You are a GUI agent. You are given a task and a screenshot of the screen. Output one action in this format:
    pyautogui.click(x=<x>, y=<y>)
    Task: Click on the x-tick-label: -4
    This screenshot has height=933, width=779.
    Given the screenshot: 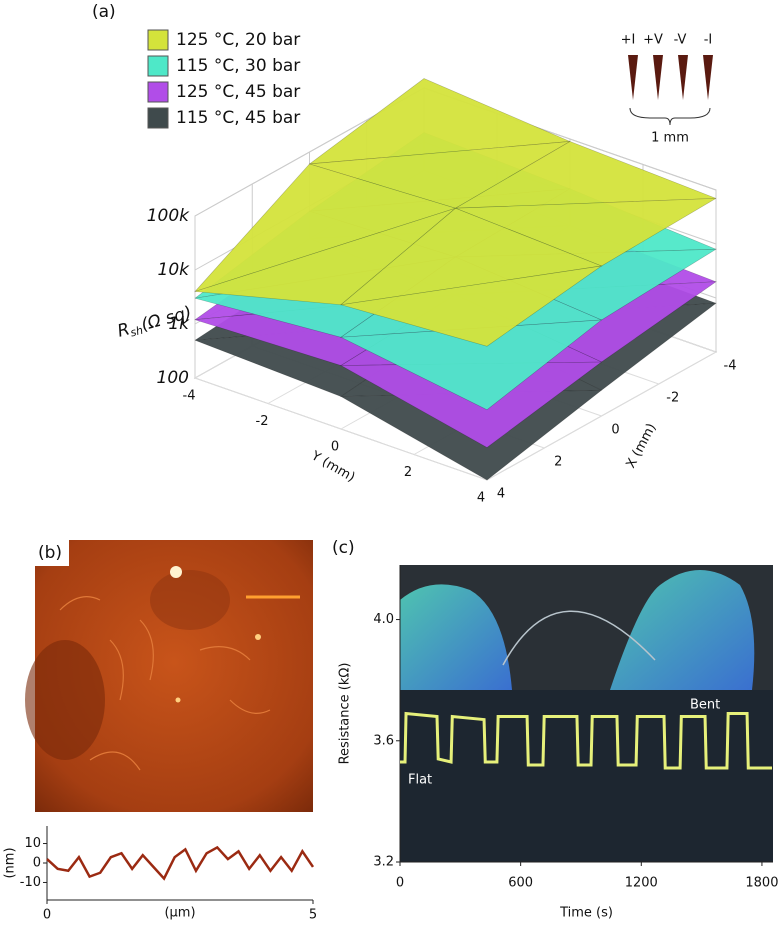 What is the action you would take?
    pyautogui.click(x=730, y=366)
    